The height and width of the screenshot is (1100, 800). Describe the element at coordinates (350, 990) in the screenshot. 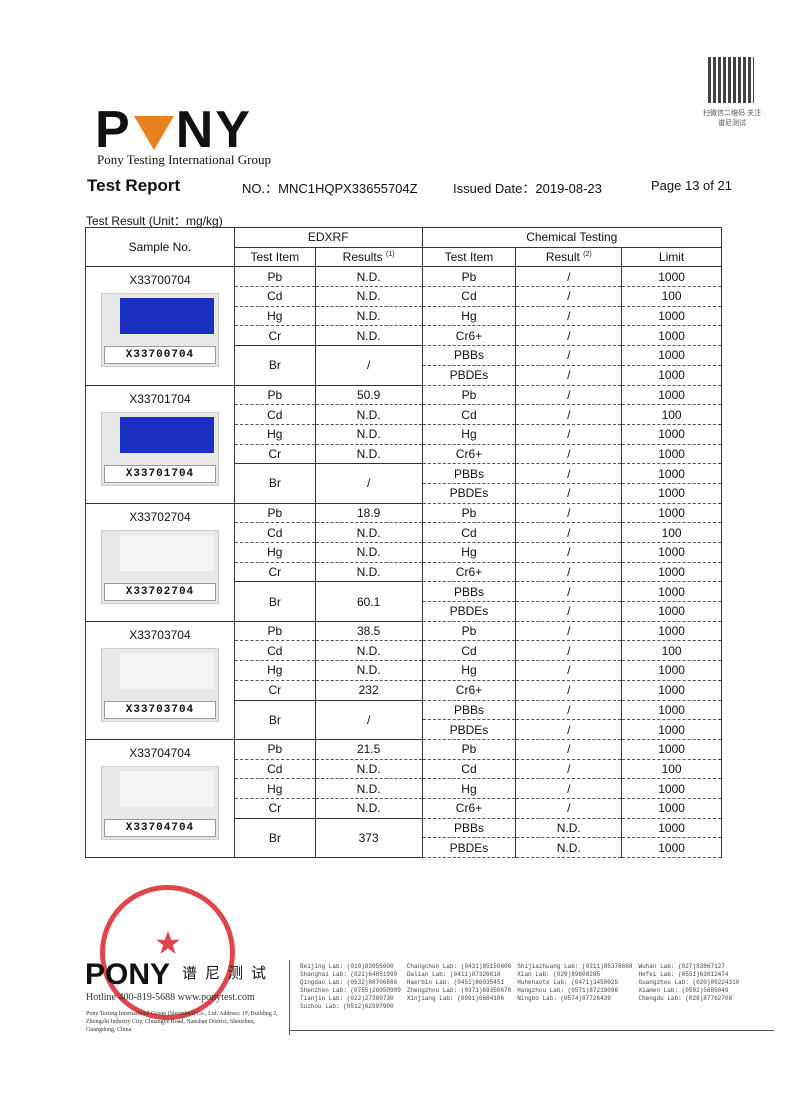

I see `lab-contact: Shenzhen Lab: (0755)26050909` at that location.